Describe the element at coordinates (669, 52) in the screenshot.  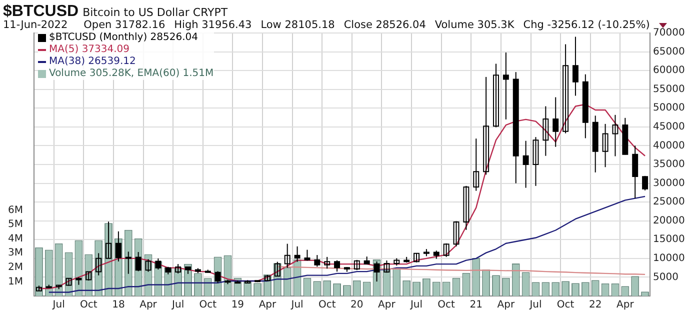
I see `y-tick-label: 65000` at that location.